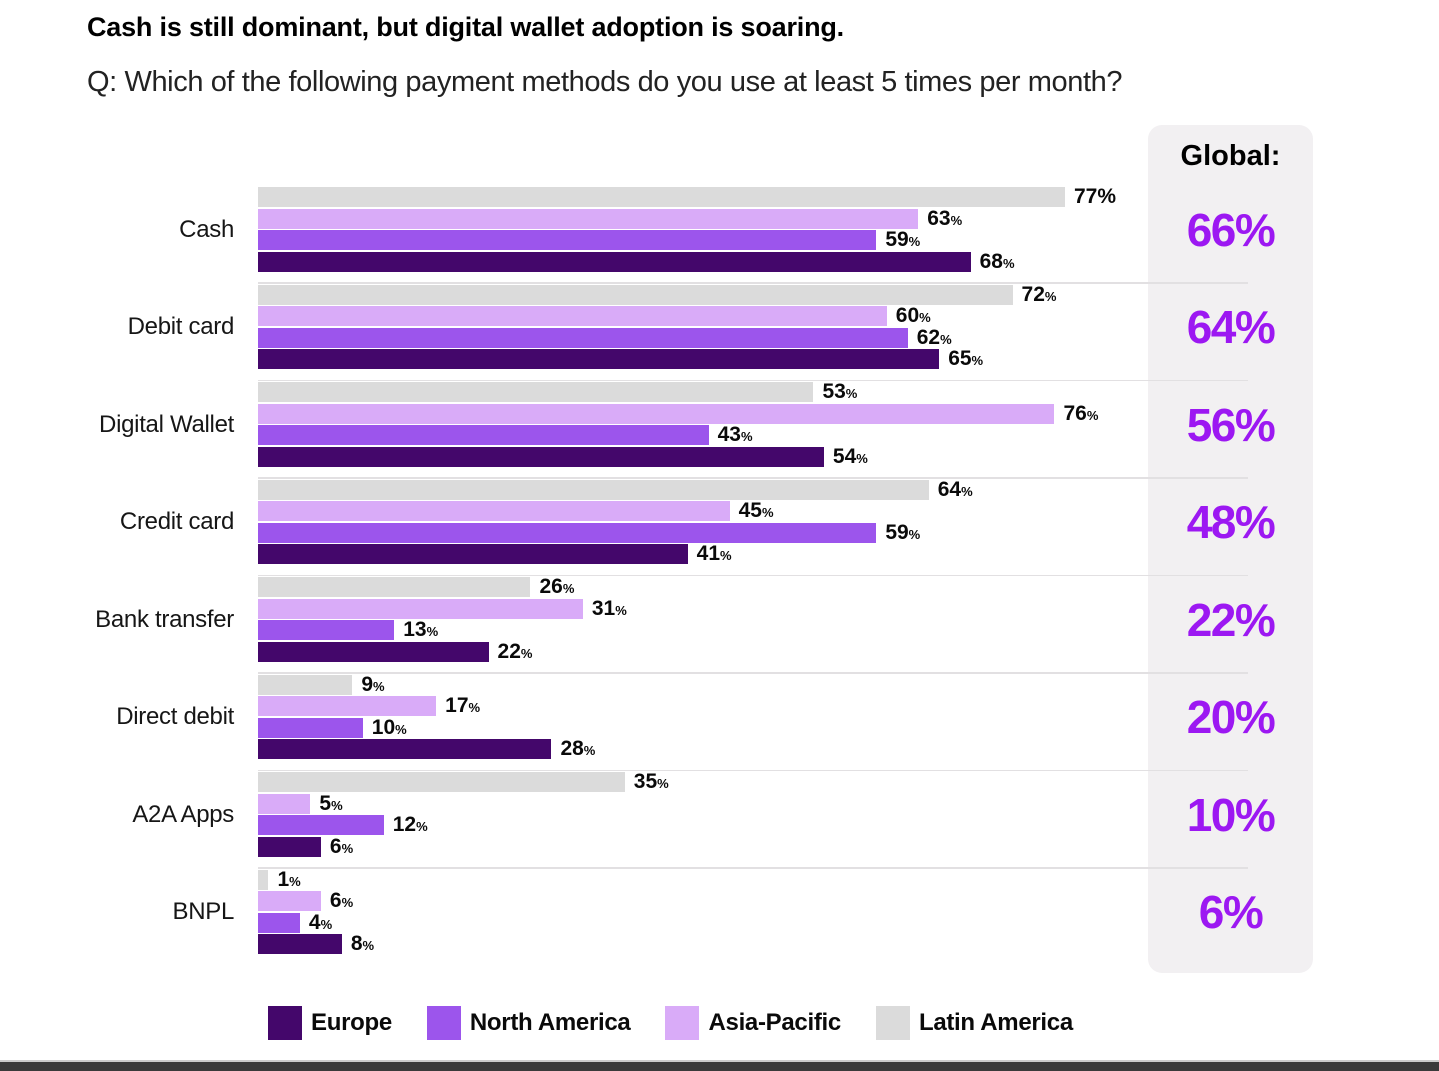  Describe the element at coordinates (974, 1023) in the screenshot. I see `legend-item-latin-america: Latin America` at that location.